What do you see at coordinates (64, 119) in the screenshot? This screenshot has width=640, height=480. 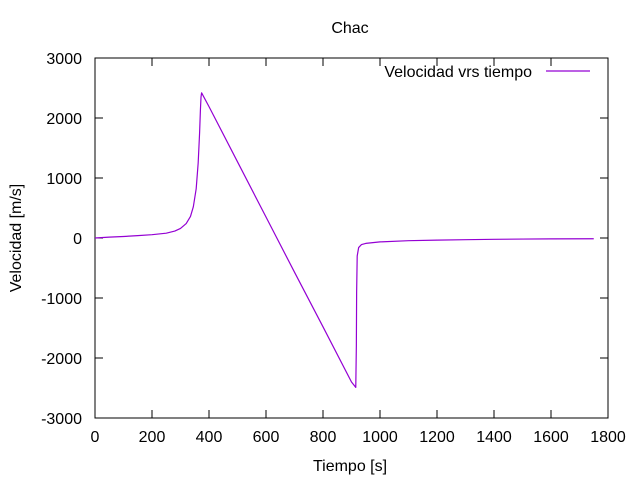 I see `y-tick-label: 2000` at bounding box center [64, 119].